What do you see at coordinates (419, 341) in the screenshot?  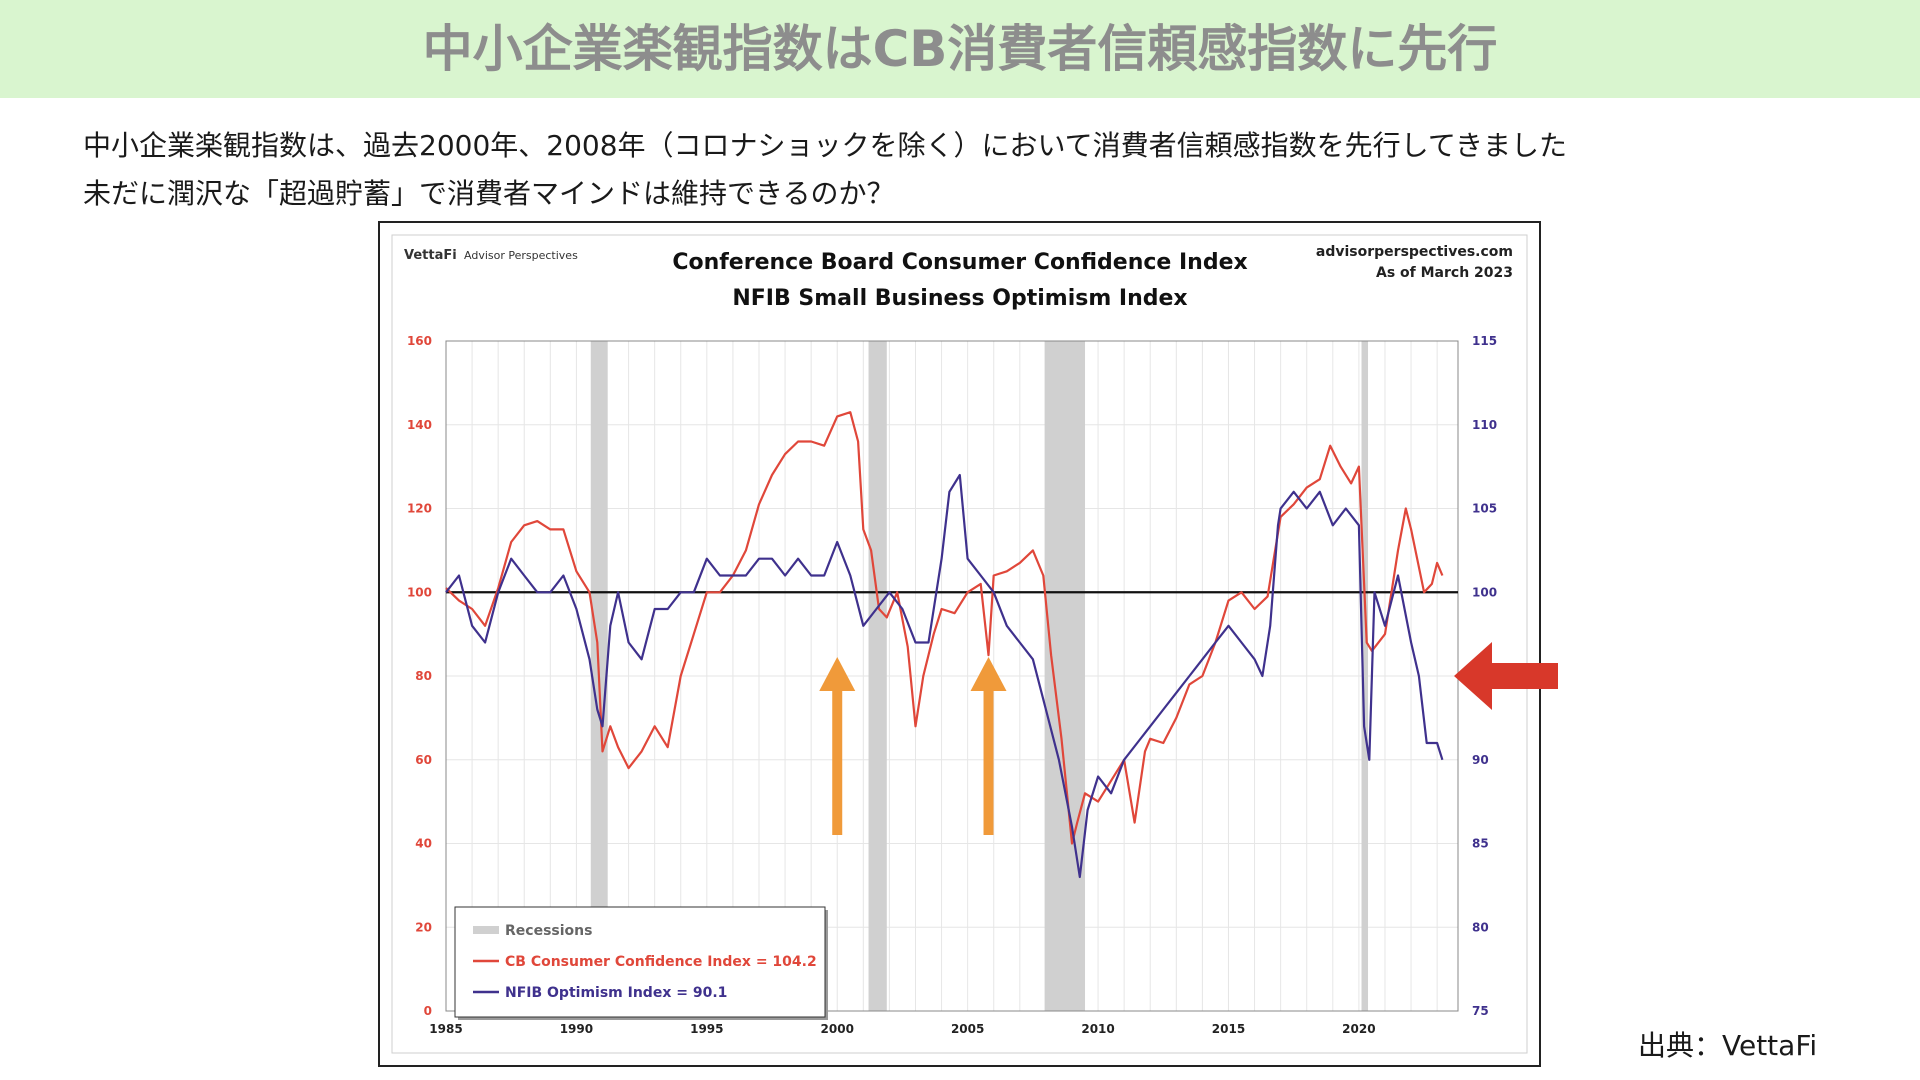 I see `y-left-tick-label: 160` at bounding box center [419, 341].